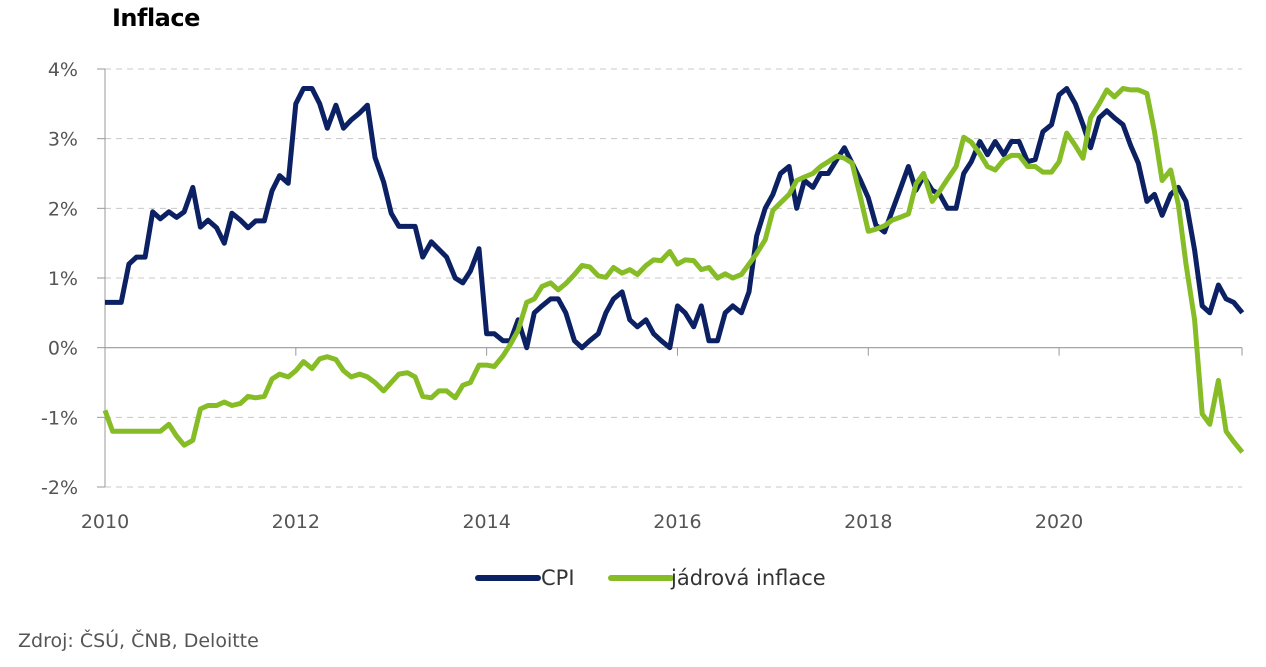  What do you see at coordinates (59, 418) in the screenshot?
I see `y-tick-label: -1%` at bounding box center [59, 418].